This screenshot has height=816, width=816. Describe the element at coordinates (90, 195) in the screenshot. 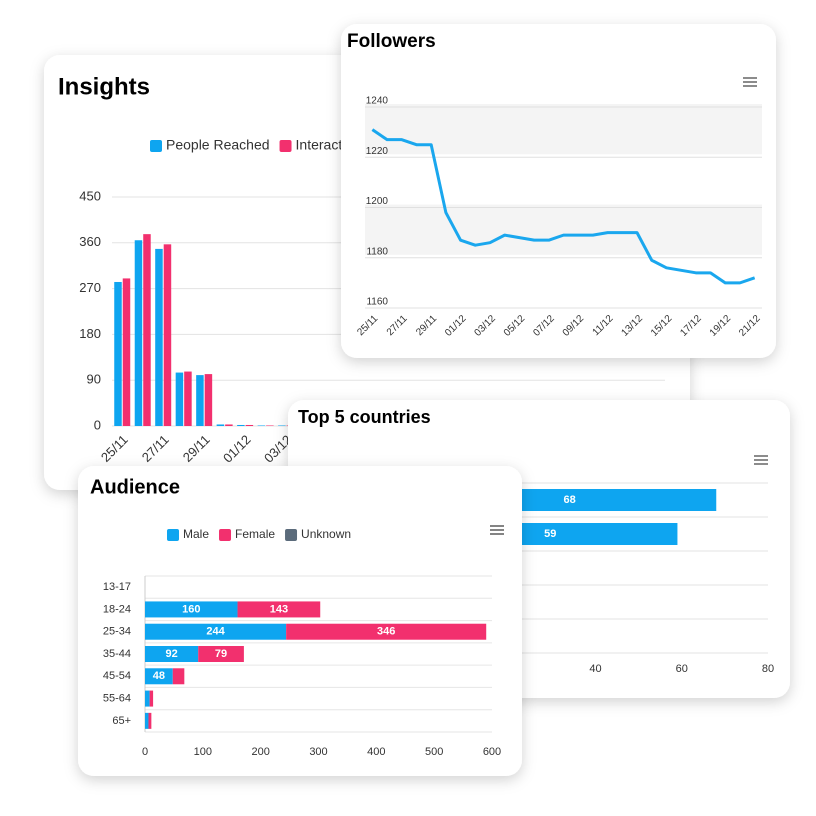

I see `y-tick-label: 450` at that location.